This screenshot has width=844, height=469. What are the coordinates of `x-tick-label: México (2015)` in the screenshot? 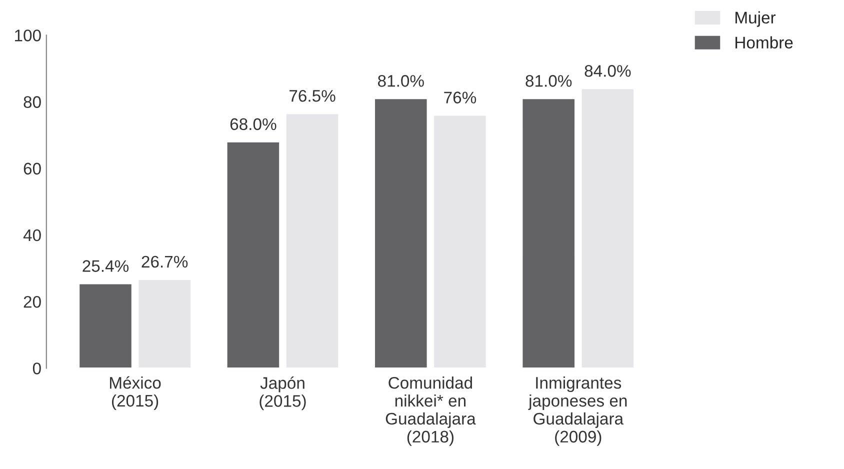 It's located at (135, 393).